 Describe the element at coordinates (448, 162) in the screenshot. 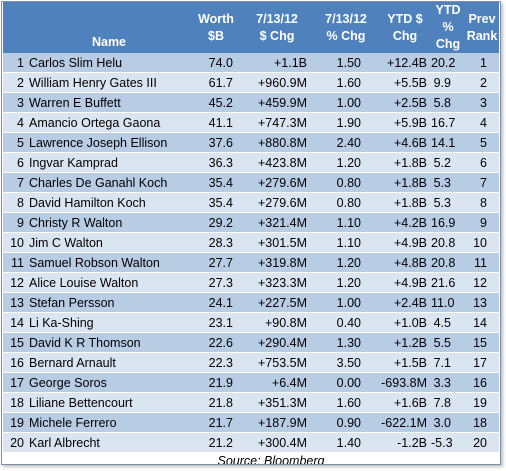

I see `cell-ytd-percent-change: 5.2` at that location.